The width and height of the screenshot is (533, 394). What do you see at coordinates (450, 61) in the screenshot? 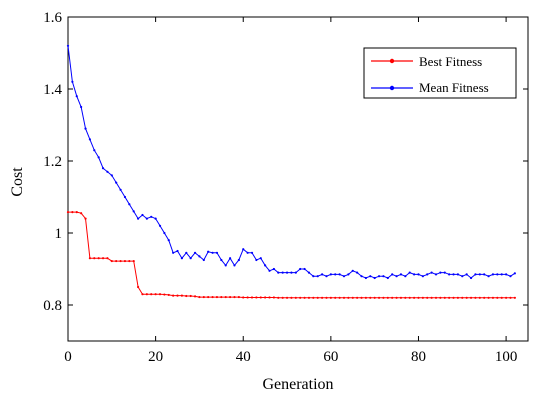
I see `legend-label-best-fitness: Best Fitness` at bounding box center [450, 61].